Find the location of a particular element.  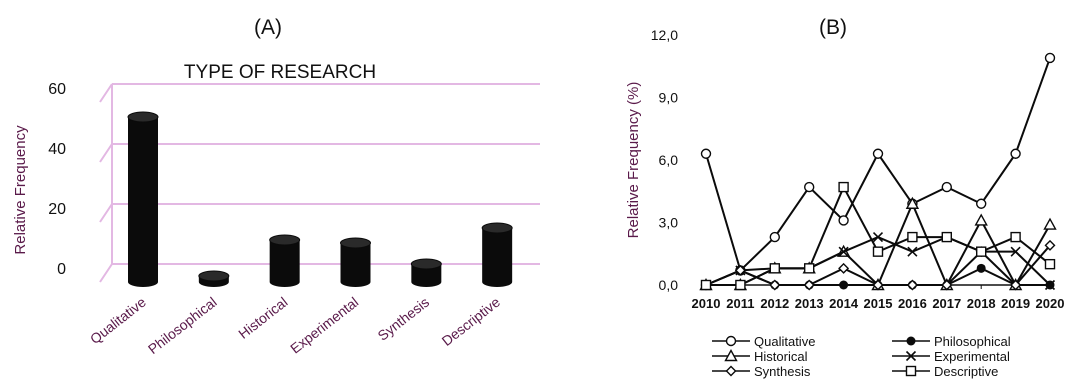

legend-item-experimental: Experimental is located at coordinates (951, 356).